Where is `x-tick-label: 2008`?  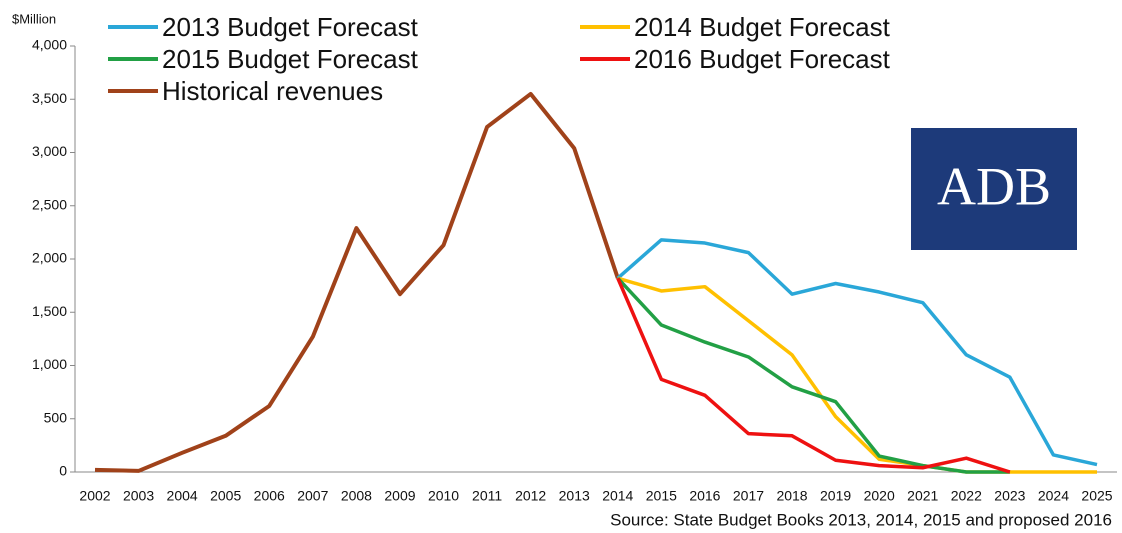
x-tick-label: 2008 is located at coordinates (356, 496).